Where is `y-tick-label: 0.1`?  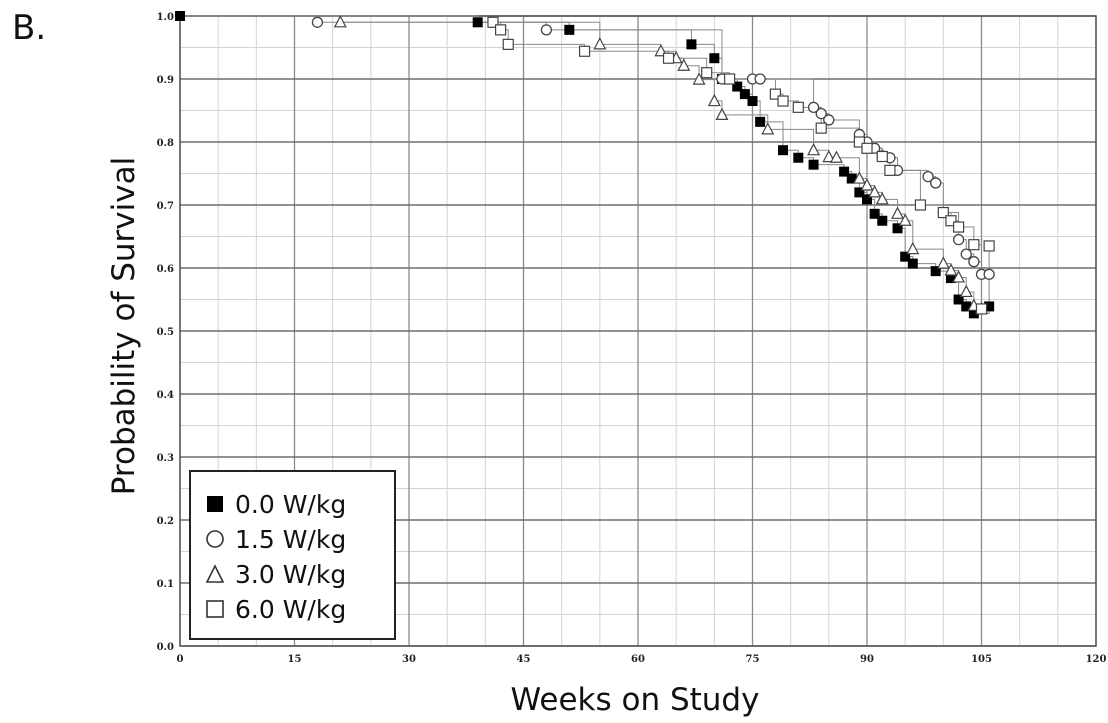 y-tick-label: 0.1 is located at coordinates (165, 584).